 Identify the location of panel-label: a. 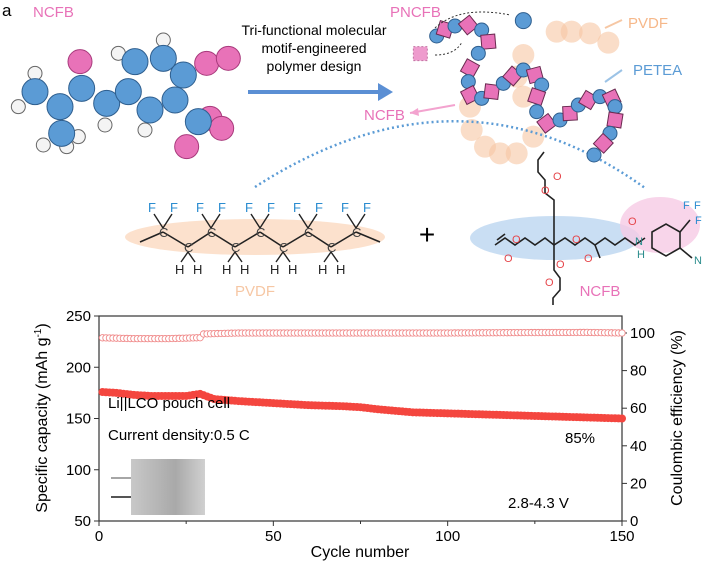
(7, 10).